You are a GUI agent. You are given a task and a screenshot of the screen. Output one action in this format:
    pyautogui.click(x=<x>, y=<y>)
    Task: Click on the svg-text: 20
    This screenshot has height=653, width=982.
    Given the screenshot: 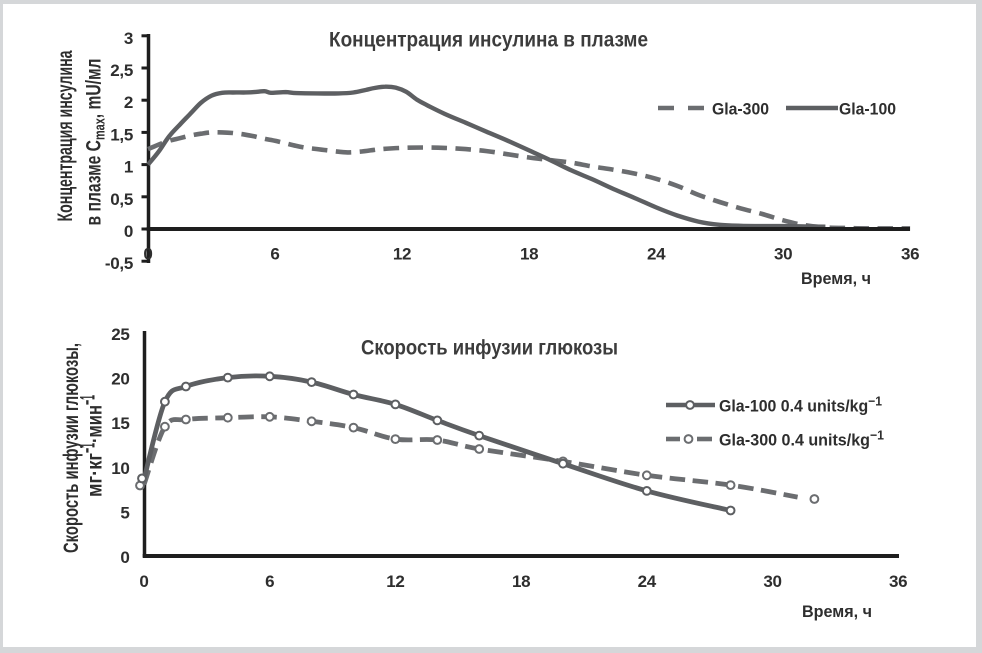 What is the action you would take?
    pyautogui.click(x=120, y=379)
    